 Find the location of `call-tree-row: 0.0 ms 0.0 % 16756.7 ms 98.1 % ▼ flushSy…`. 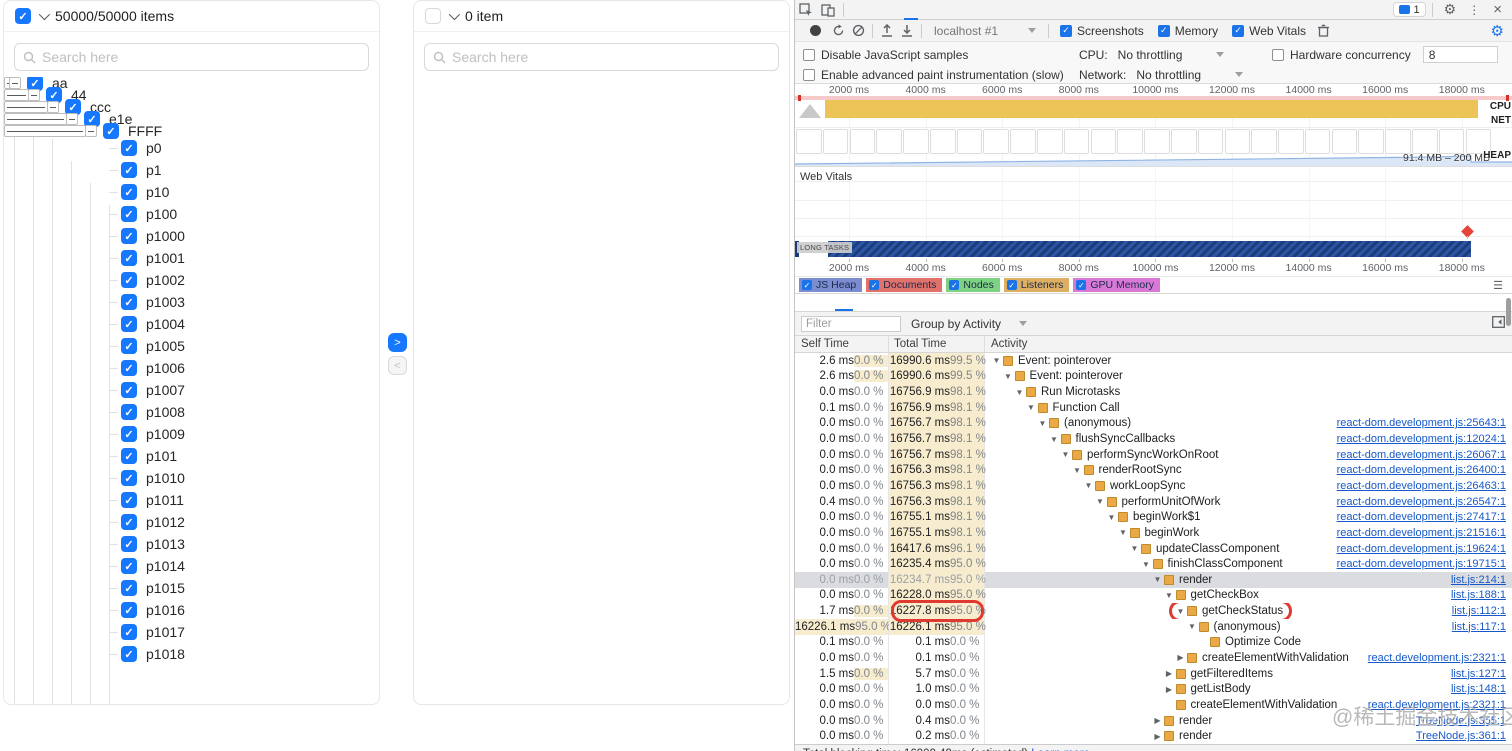

call-tree-row: 0.0 ms 0.0 % 16756.7 ms 98.1 % ▼ flushSy… is located at coordinates (1153, 439).